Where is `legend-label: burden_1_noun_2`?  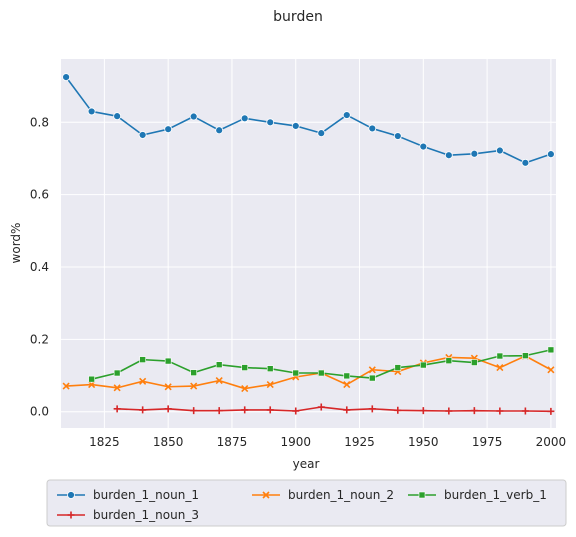
legend-label: burden_1_noun_2 is located at coordinates (341, 495).